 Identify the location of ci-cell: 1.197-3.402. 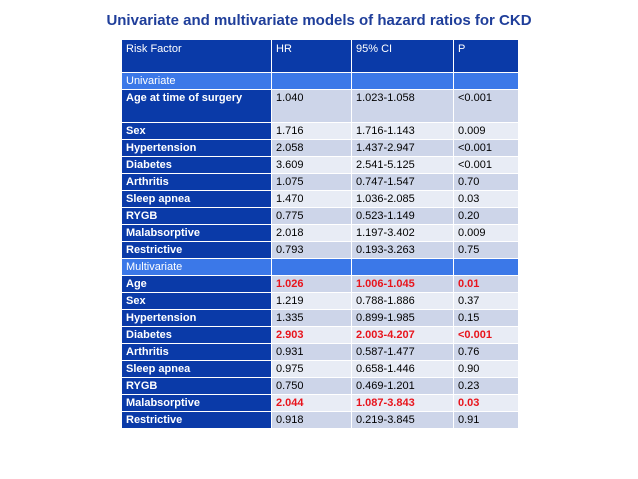
(402, 233).